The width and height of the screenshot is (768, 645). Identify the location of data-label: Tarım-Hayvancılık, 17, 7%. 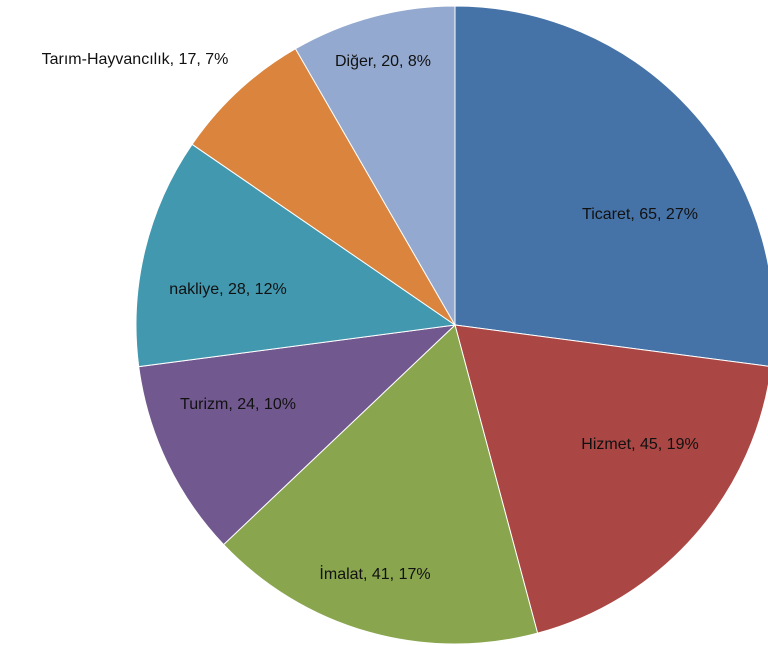
(135, 59).